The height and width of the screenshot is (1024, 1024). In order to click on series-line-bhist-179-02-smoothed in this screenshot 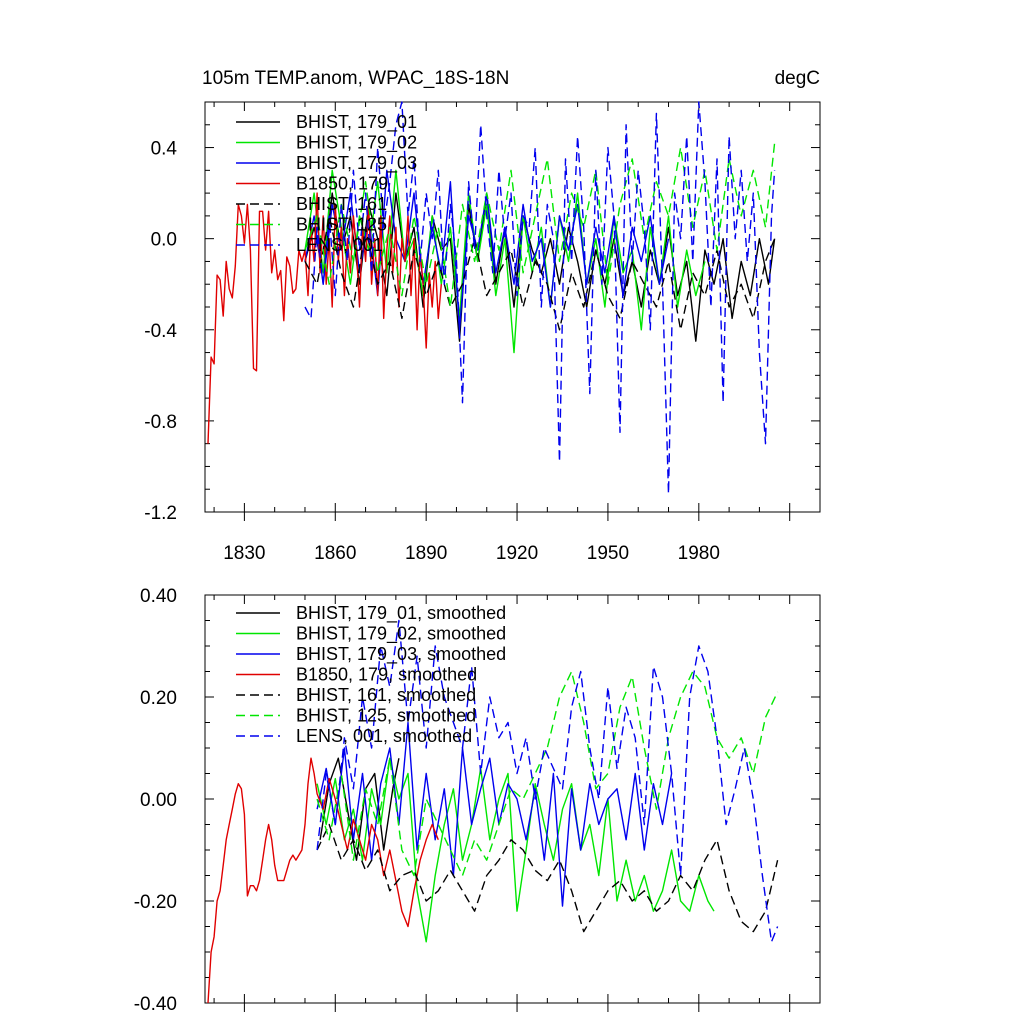, I will do `click(515, 850)`.